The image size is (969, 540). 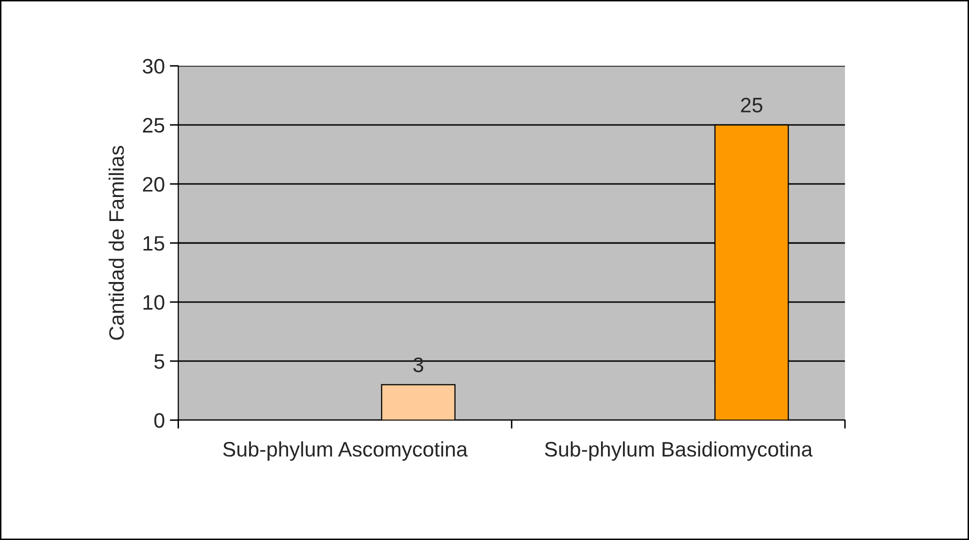 I want to click on y-axis-title: Cantidad de Familias, so click(x=116, y=243).